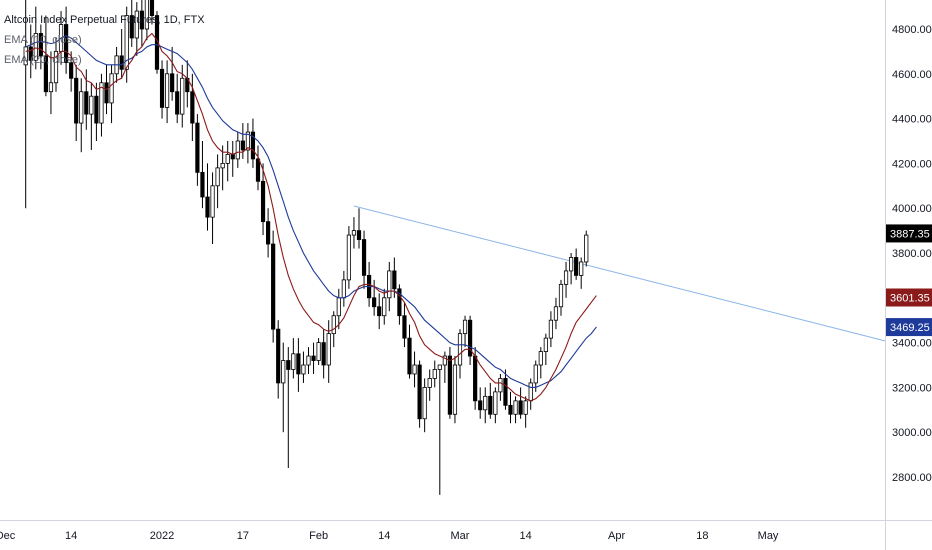 The width and height of the screenshot is (932, 550). Describe the element at coordinates (619, 273) in the screenshot. I see `trendline` at that location.